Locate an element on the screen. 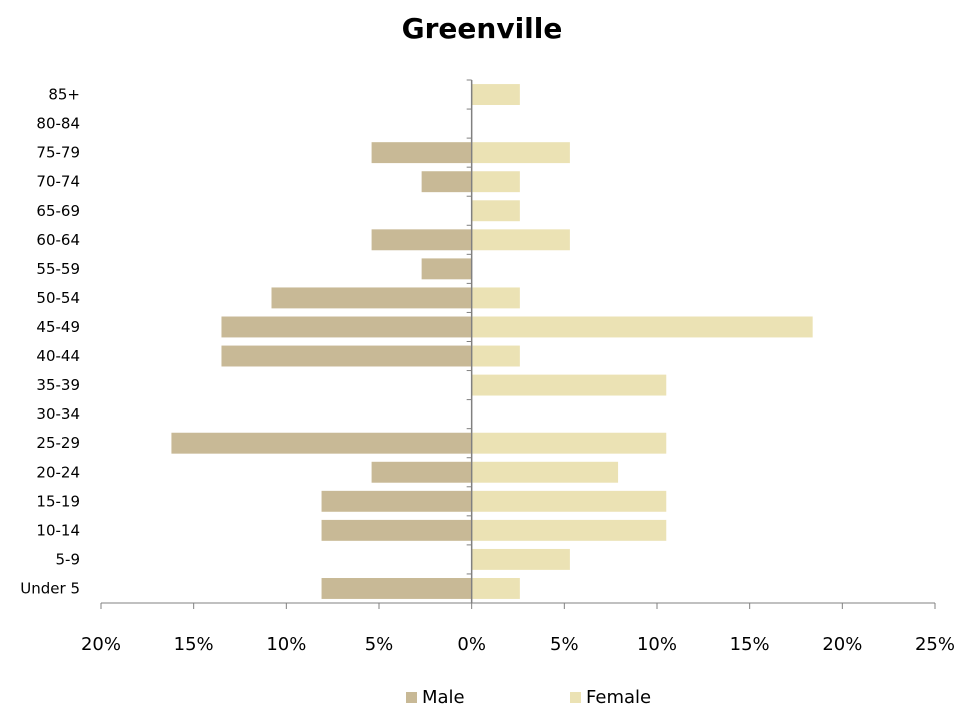 Image resolution: width=961 pixels, height=711 pixels. category-label: 20-24 is located at coordinates (58, 472).